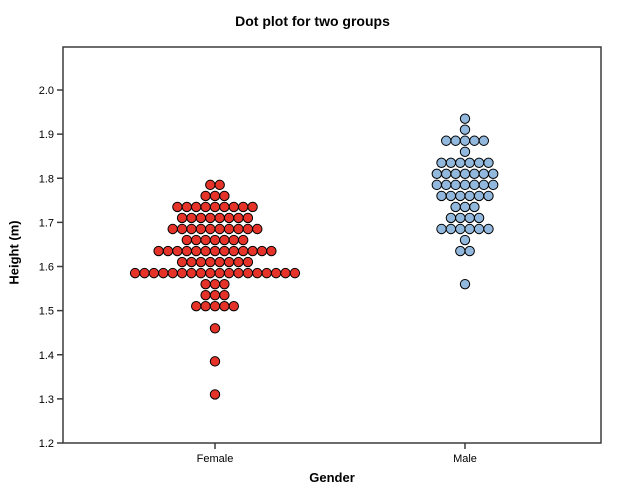  I want to click on x-axis: Female Male, so click(337, 454).